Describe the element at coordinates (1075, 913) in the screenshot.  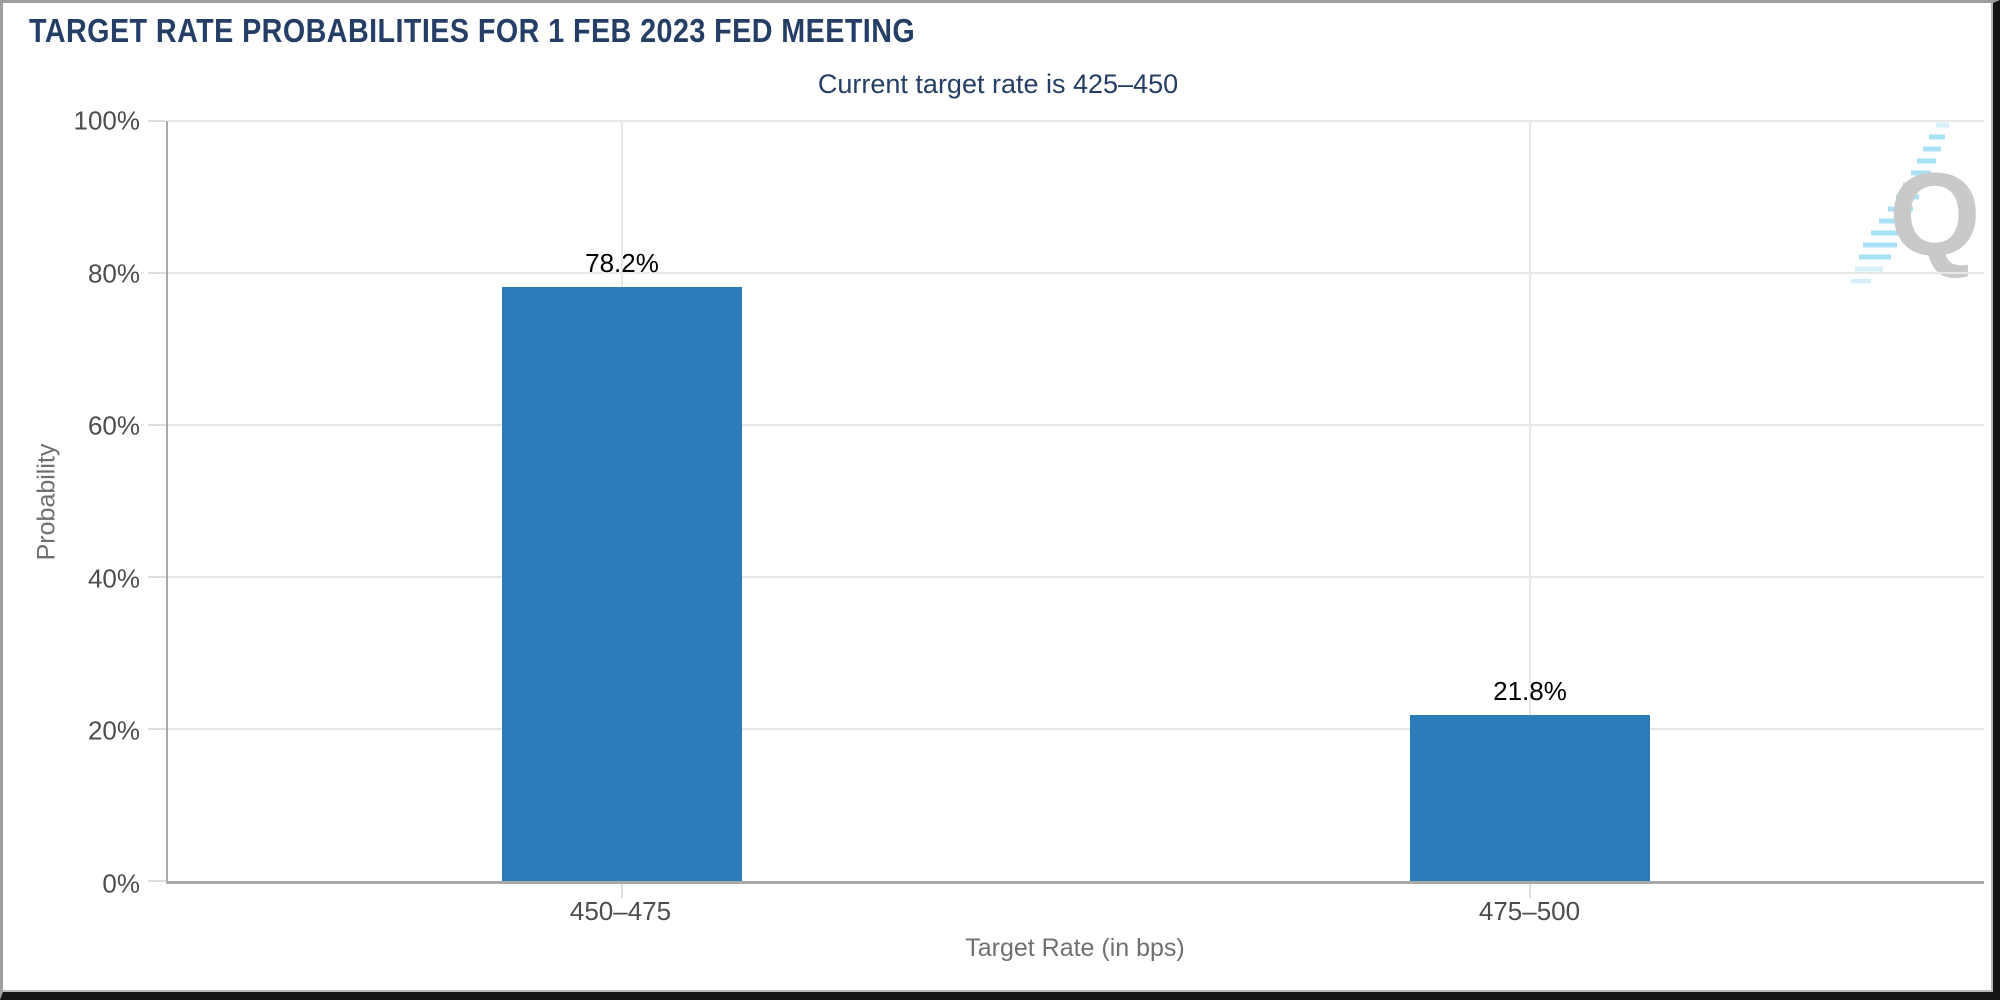
I see `x-axis-labels: 450–475 475–500` at that location.